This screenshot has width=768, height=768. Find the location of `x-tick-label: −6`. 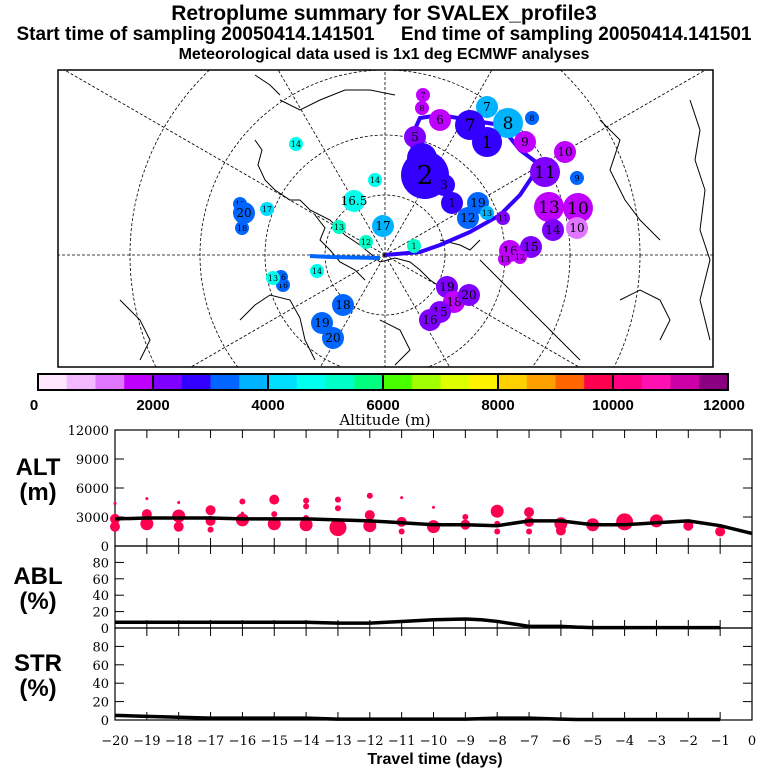

x-tick-label: −6 is located at coordinates (560, 741).